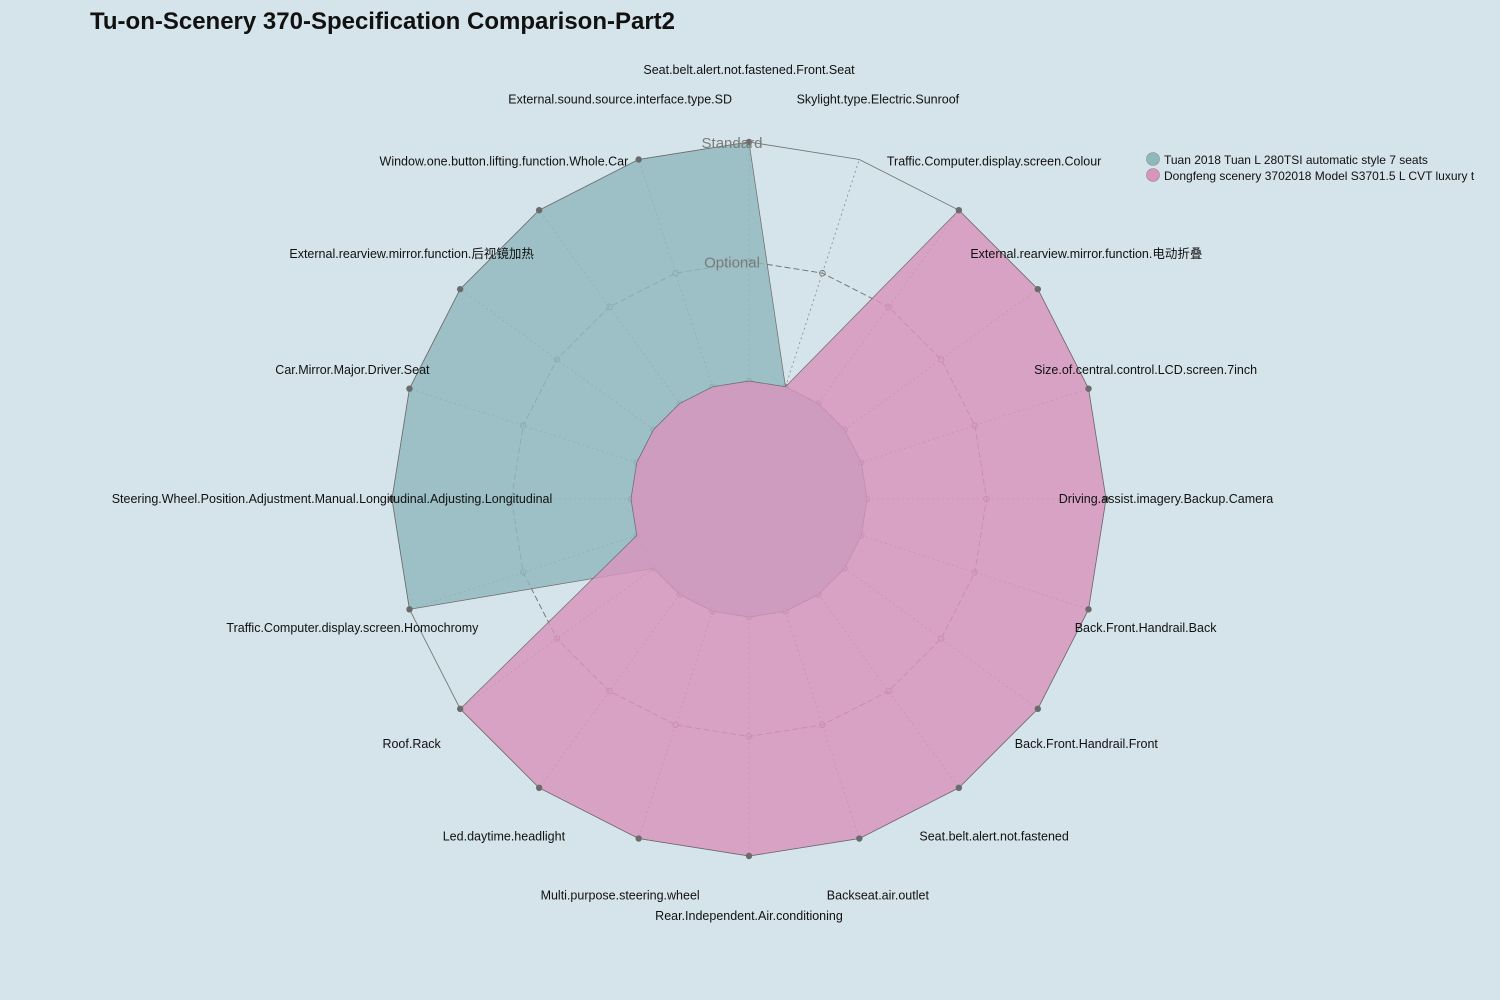  What do you see at coordinates (994, 162) in the screenshot?
I see `axis-label: Traffic.Computer.display.screen.Colour` at bounding box center [994, 162].